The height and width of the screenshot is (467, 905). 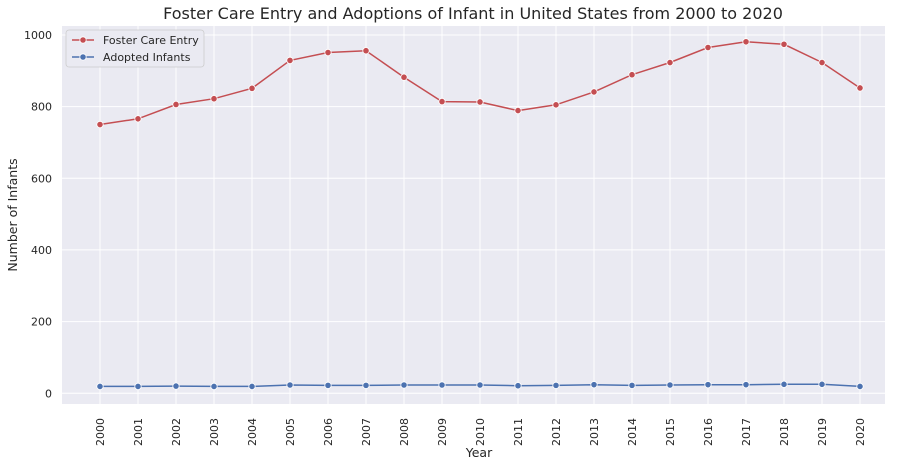 I want to click on y-tick-label: 1000, so click(x=38, y=35).